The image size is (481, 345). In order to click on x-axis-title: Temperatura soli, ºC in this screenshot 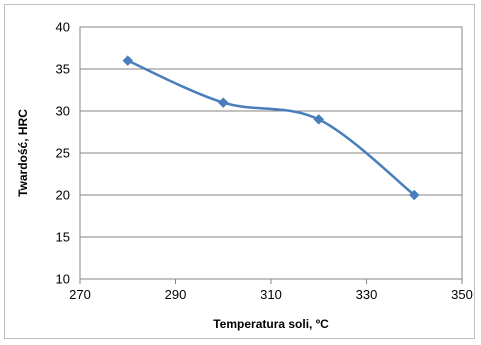, I will do `click(271, 324)`.